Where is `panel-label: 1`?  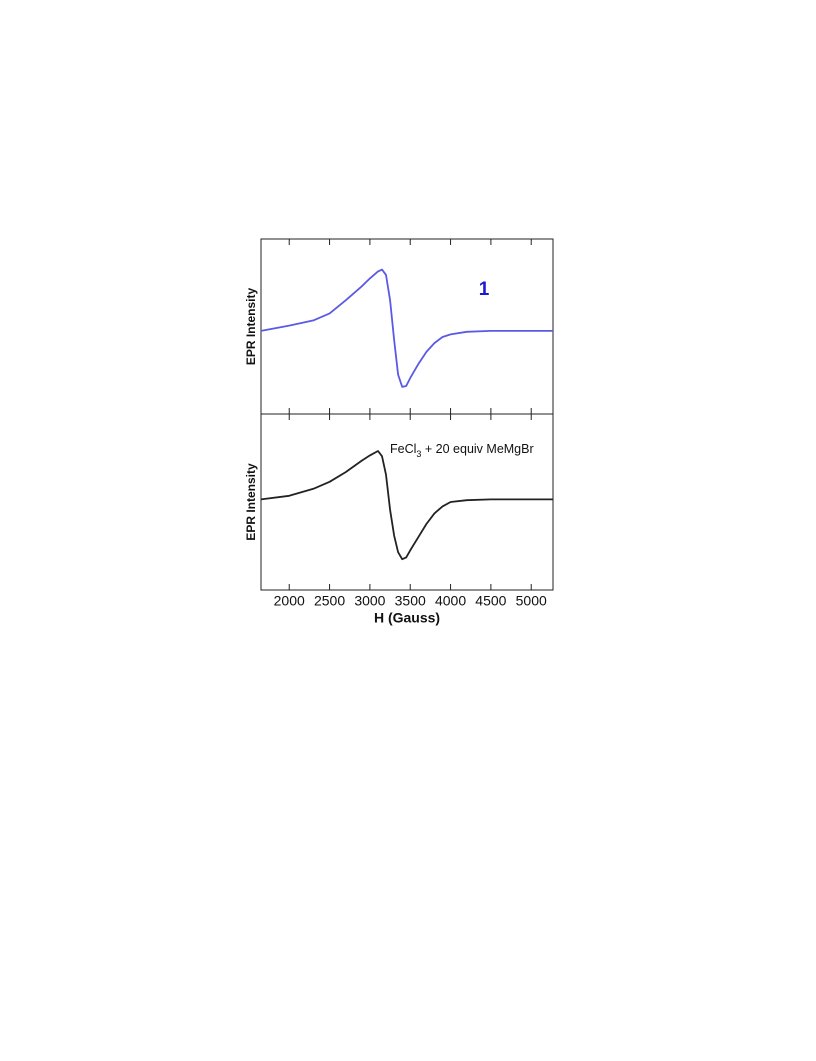 panel-label: 1 is located at coordinates (484, 289).